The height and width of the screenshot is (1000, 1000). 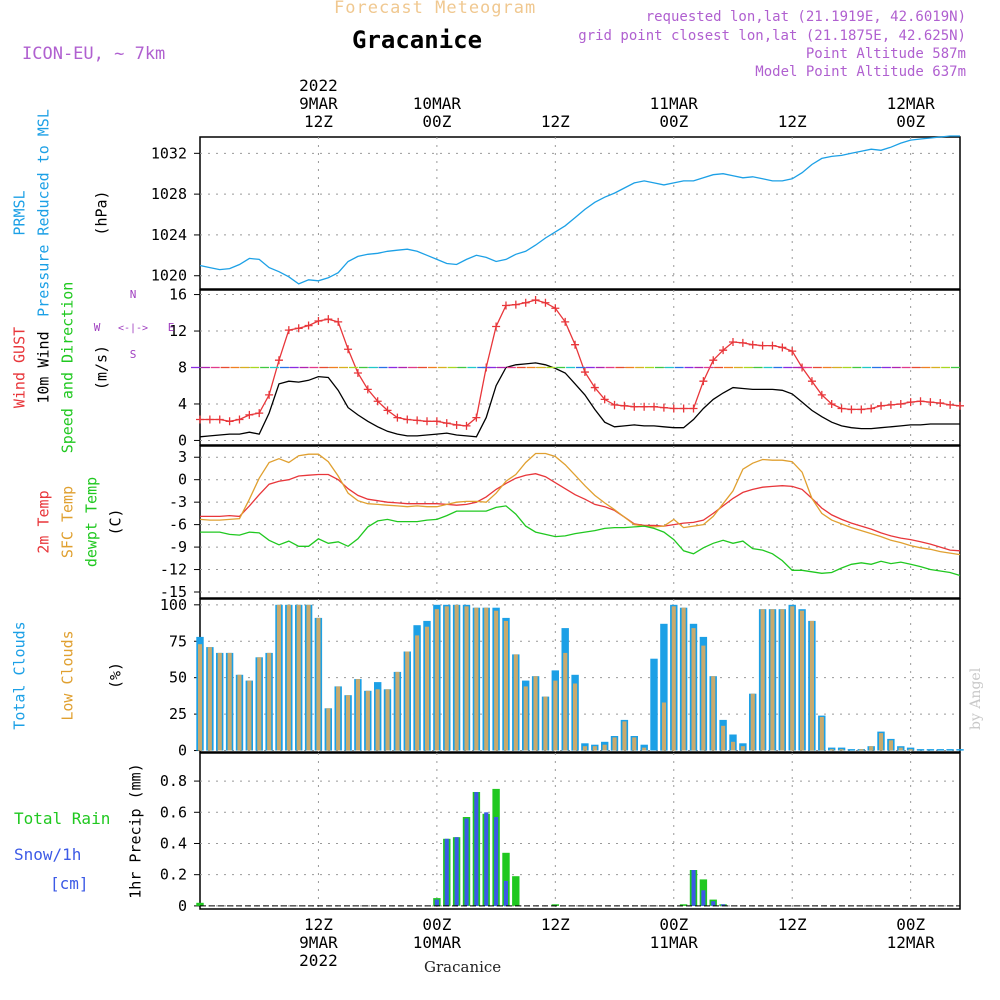 I want to click on y-tick-label: 0.4, so click(x=173, y=843).